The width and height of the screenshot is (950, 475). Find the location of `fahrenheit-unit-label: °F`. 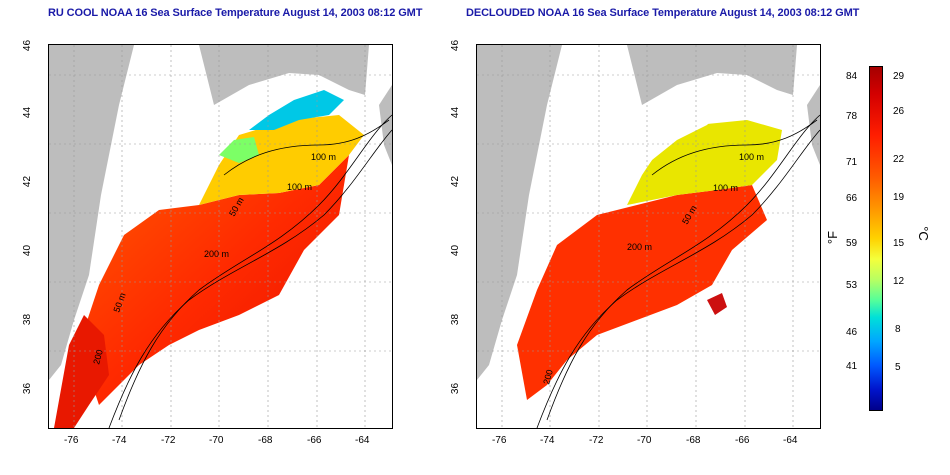

fahrenheit-unit-label: °F is located at coordinates (833, 237).